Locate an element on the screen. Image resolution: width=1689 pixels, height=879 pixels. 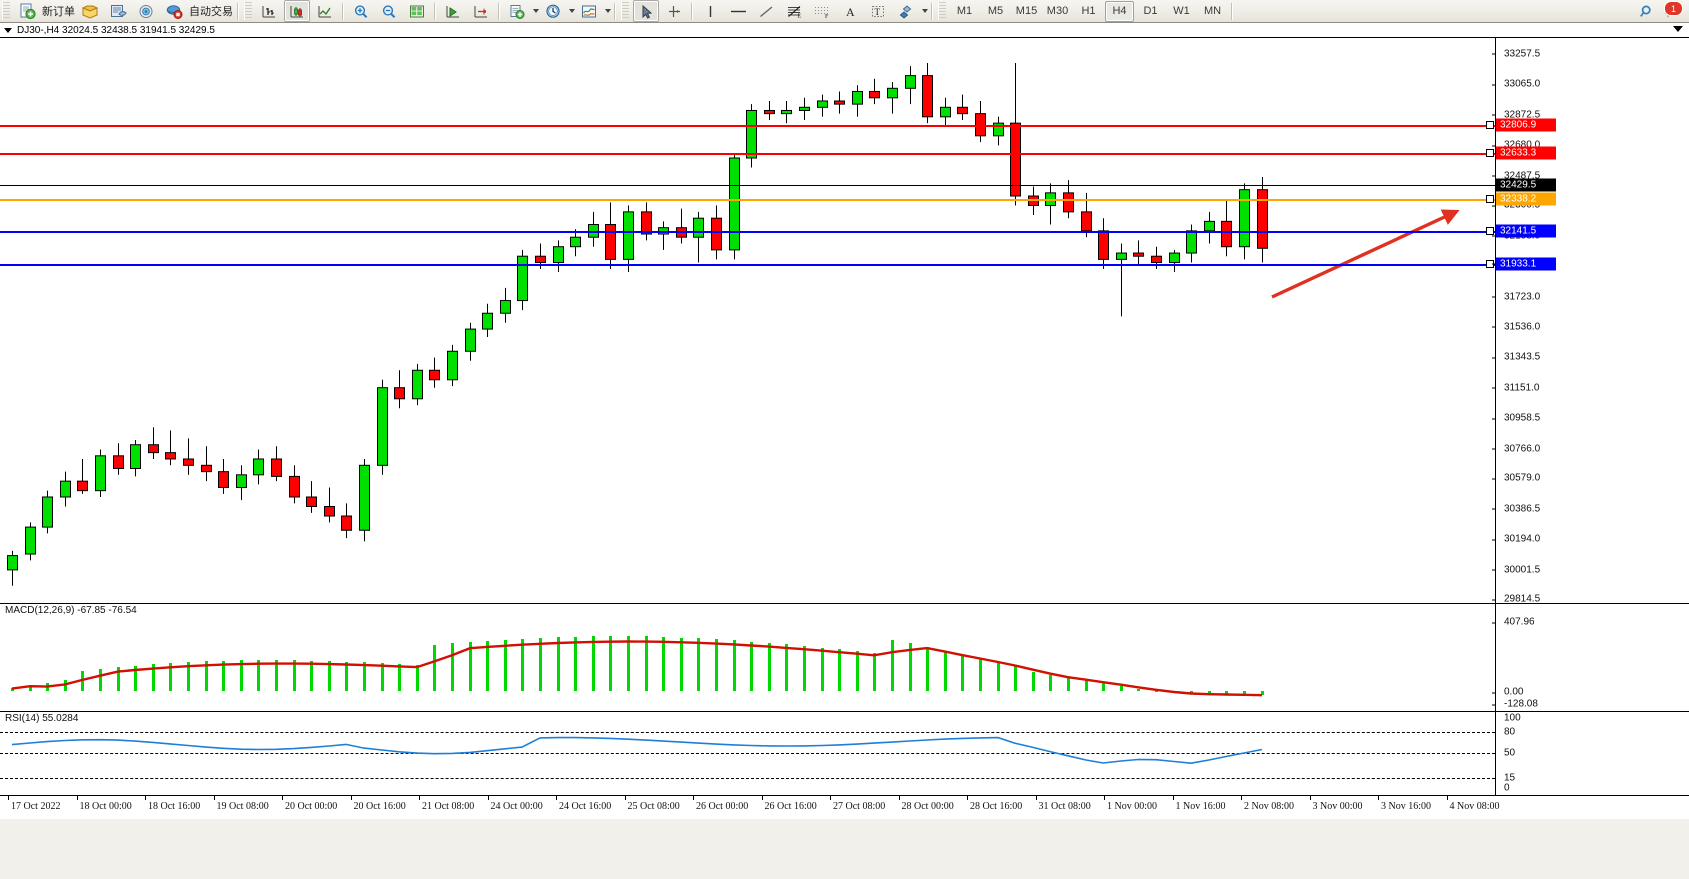
timeframe-d1: D1 is located at coordinates (1150, 11).